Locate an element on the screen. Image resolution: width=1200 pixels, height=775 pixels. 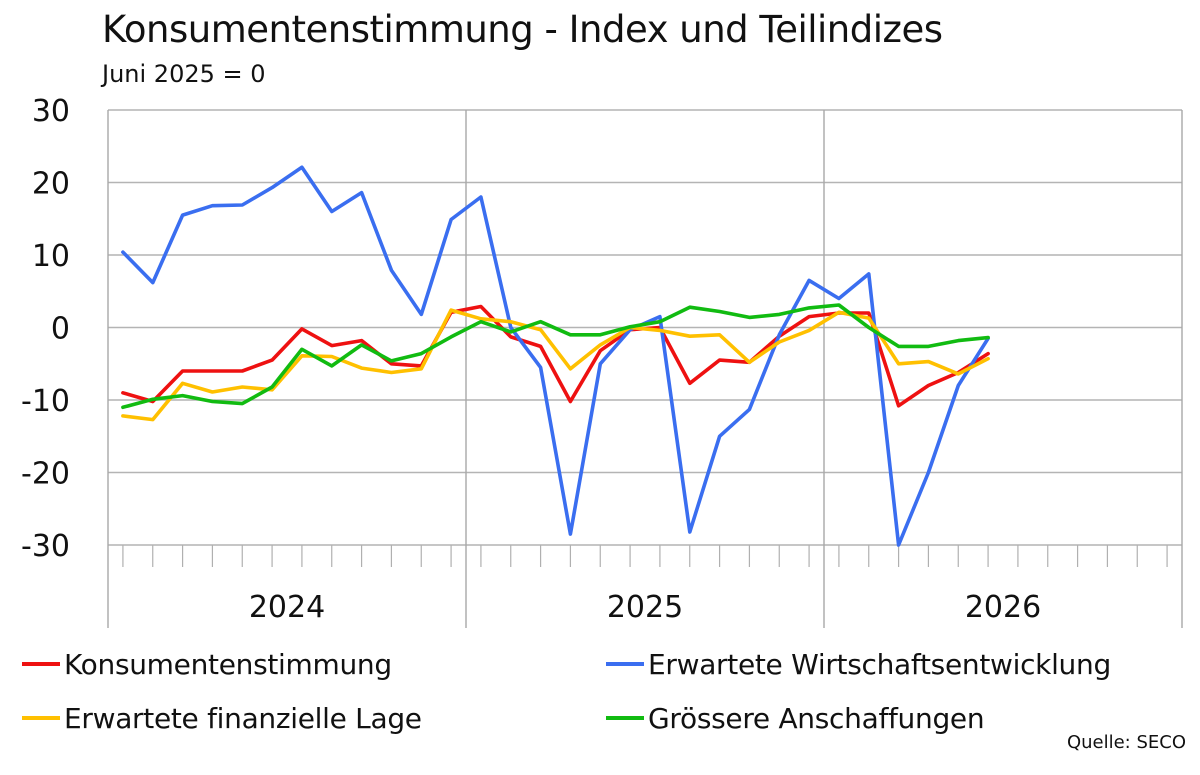
y-tick-label: -10 is located at coordinates (45, 401).